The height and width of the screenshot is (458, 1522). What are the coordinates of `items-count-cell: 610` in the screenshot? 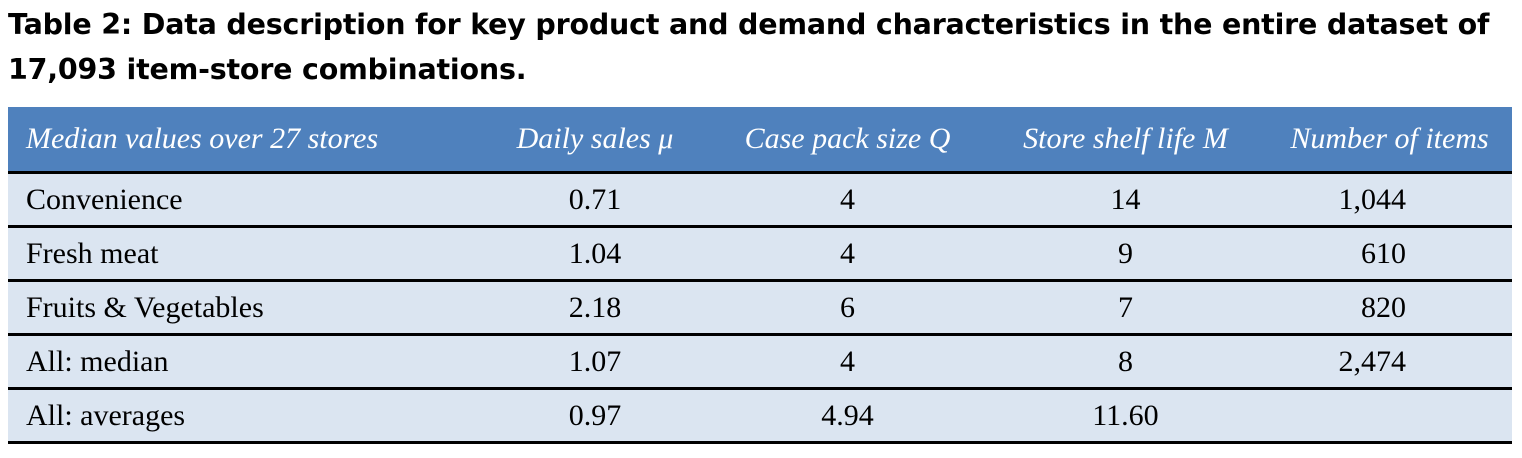 It's located at (1389, 254).